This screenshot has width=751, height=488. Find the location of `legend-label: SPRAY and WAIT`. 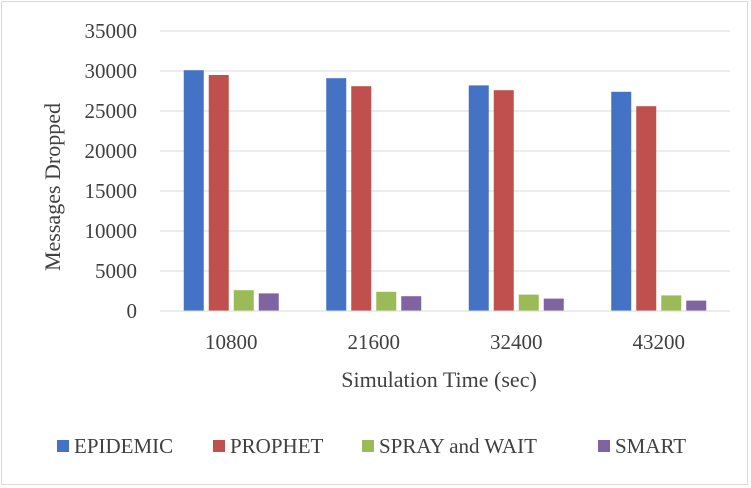

legend-label: SPRAY and WAIT is located at coordinates (458, 446).